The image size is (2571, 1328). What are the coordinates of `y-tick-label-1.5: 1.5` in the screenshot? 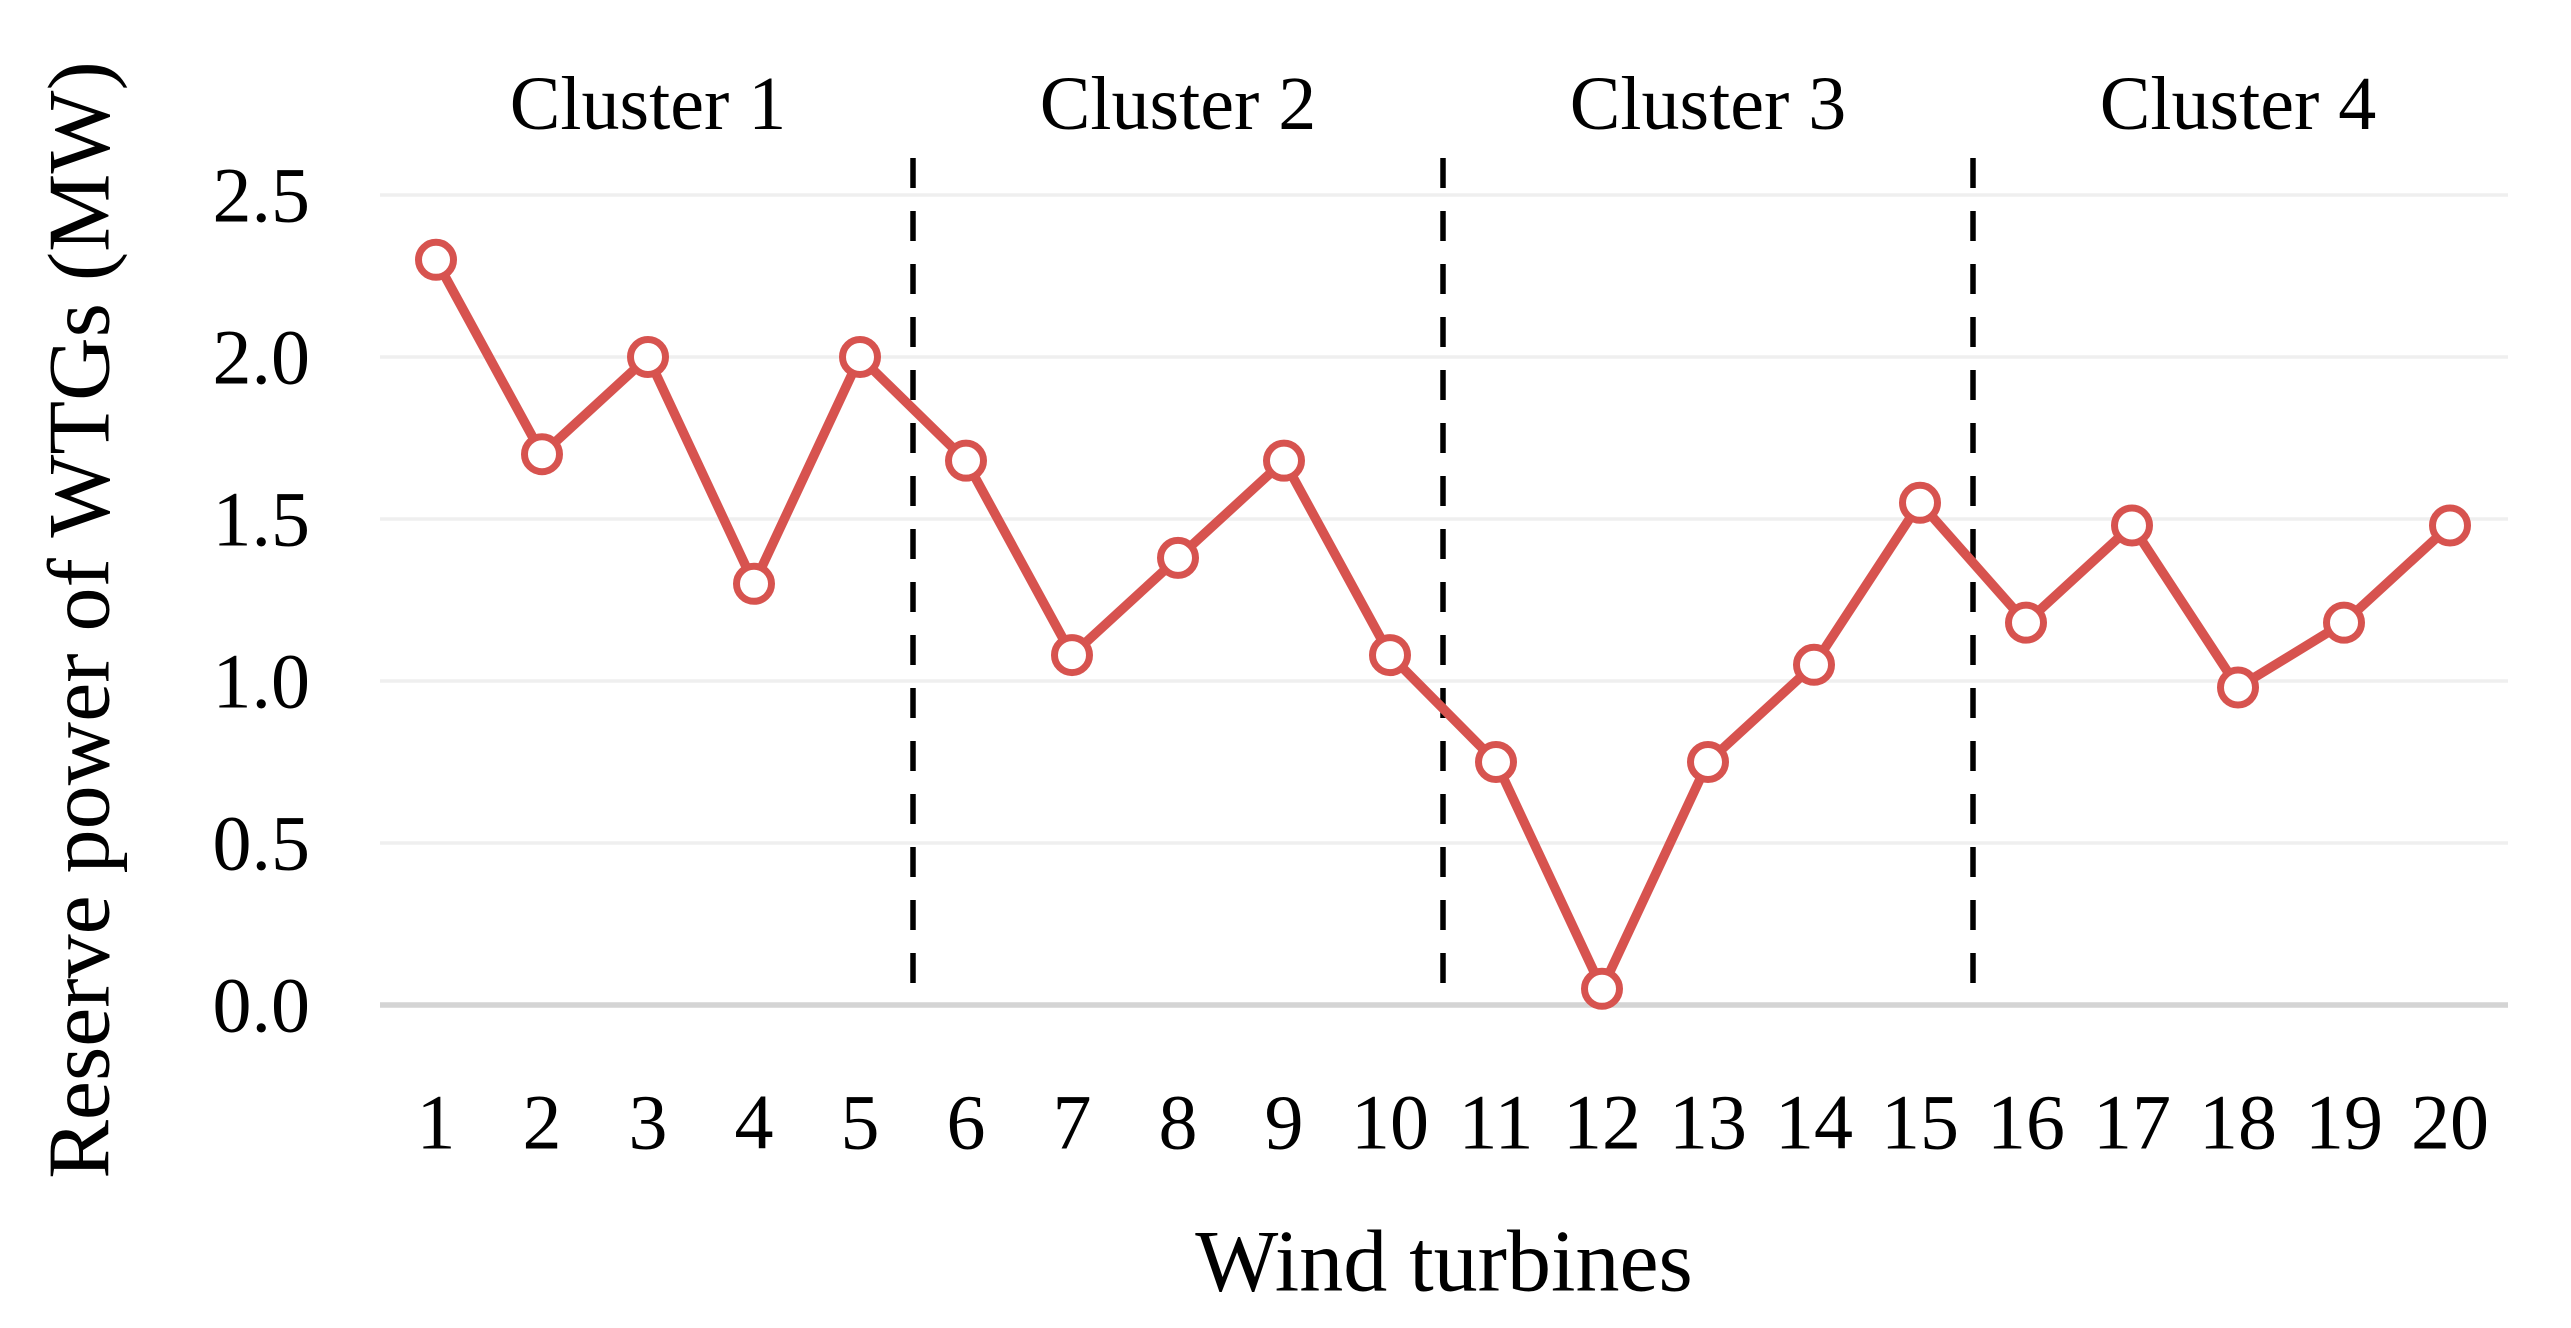 It's located at (262, 519).